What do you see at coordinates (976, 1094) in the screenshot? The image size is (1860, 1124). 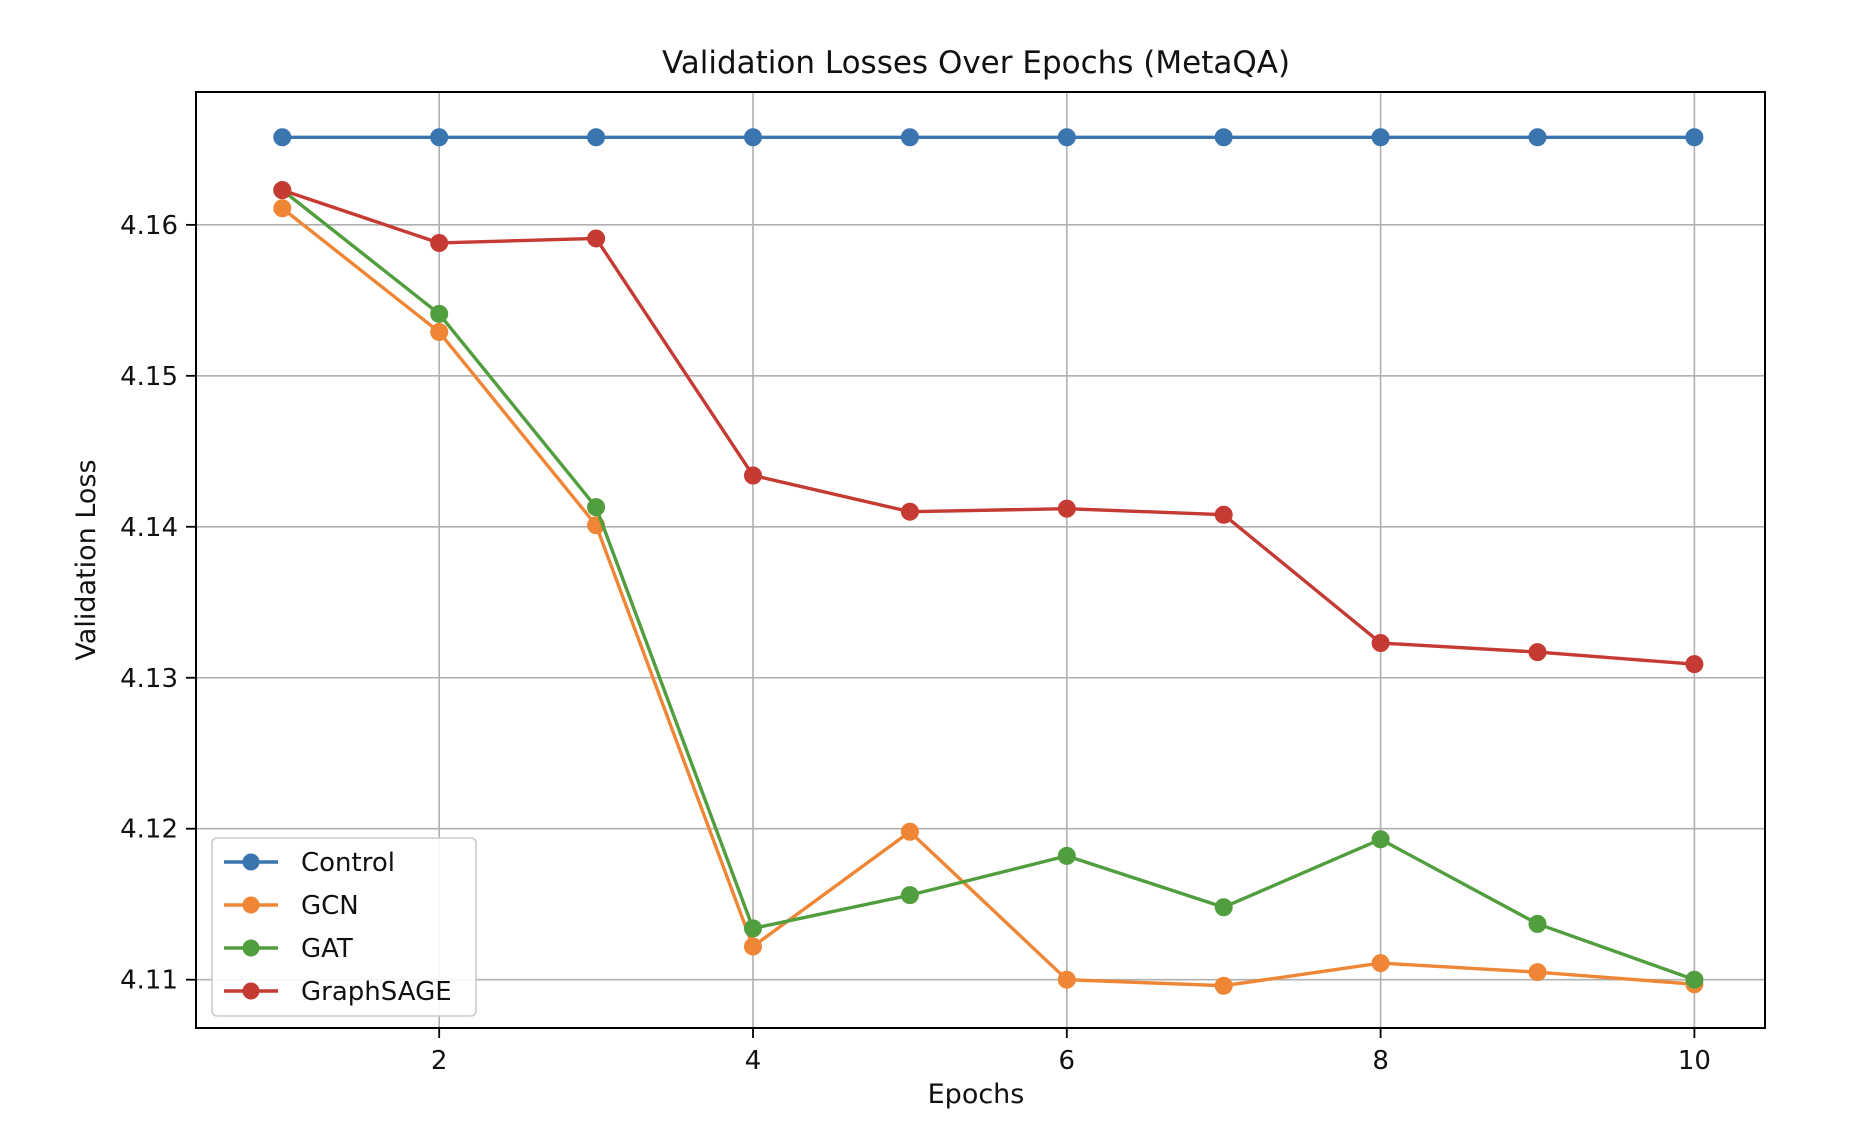 I see `x-axis-label: Epochs` at bounding box center [976, 1094].